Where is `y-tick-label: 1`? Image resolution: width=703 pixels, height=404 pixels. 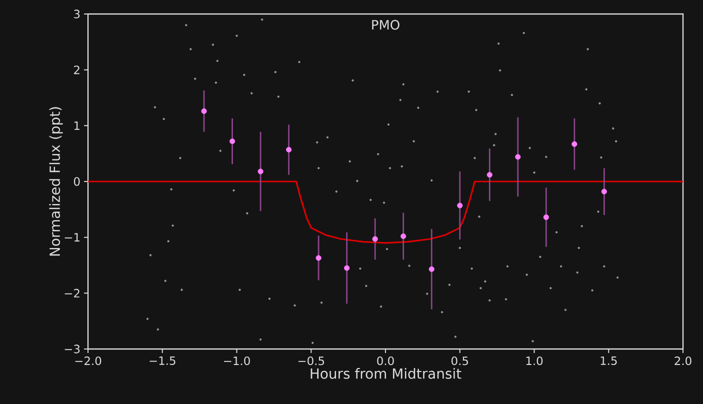
y-tick-label: 1 is located at coordinates (77, 125).